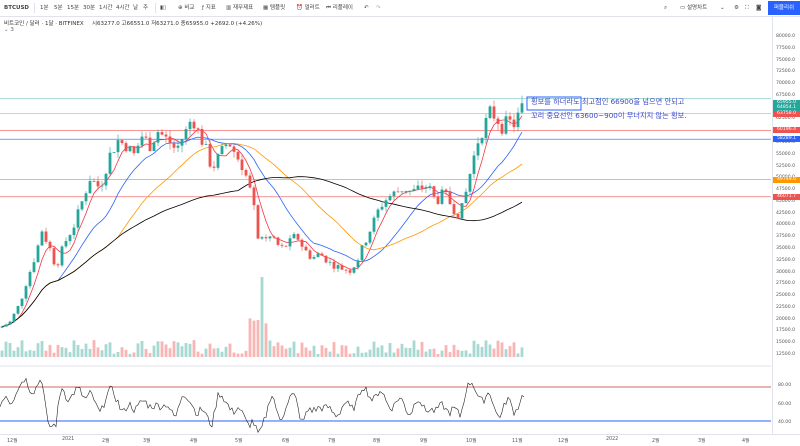  Describe the element at coordinates (89, 8) in the screenshot. I see `interval-30m: 30분` at that location.